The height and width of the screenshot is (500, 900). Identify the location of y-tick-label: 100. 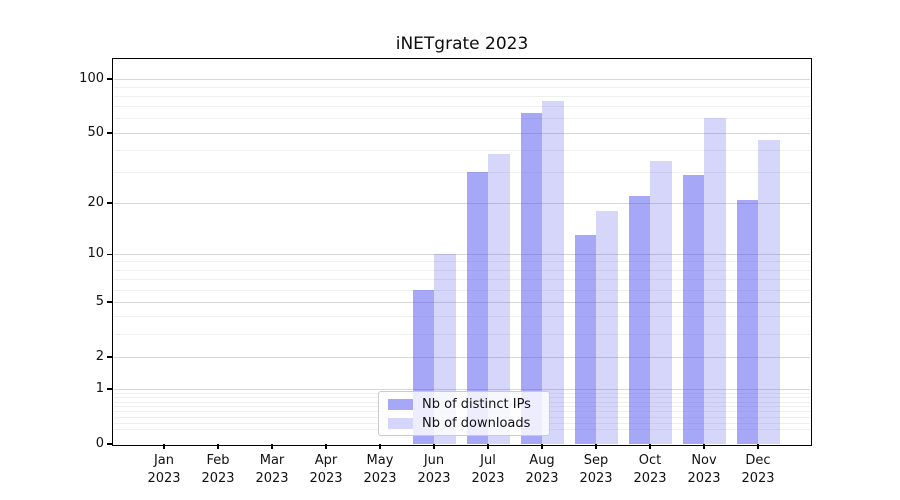
(91, 78).